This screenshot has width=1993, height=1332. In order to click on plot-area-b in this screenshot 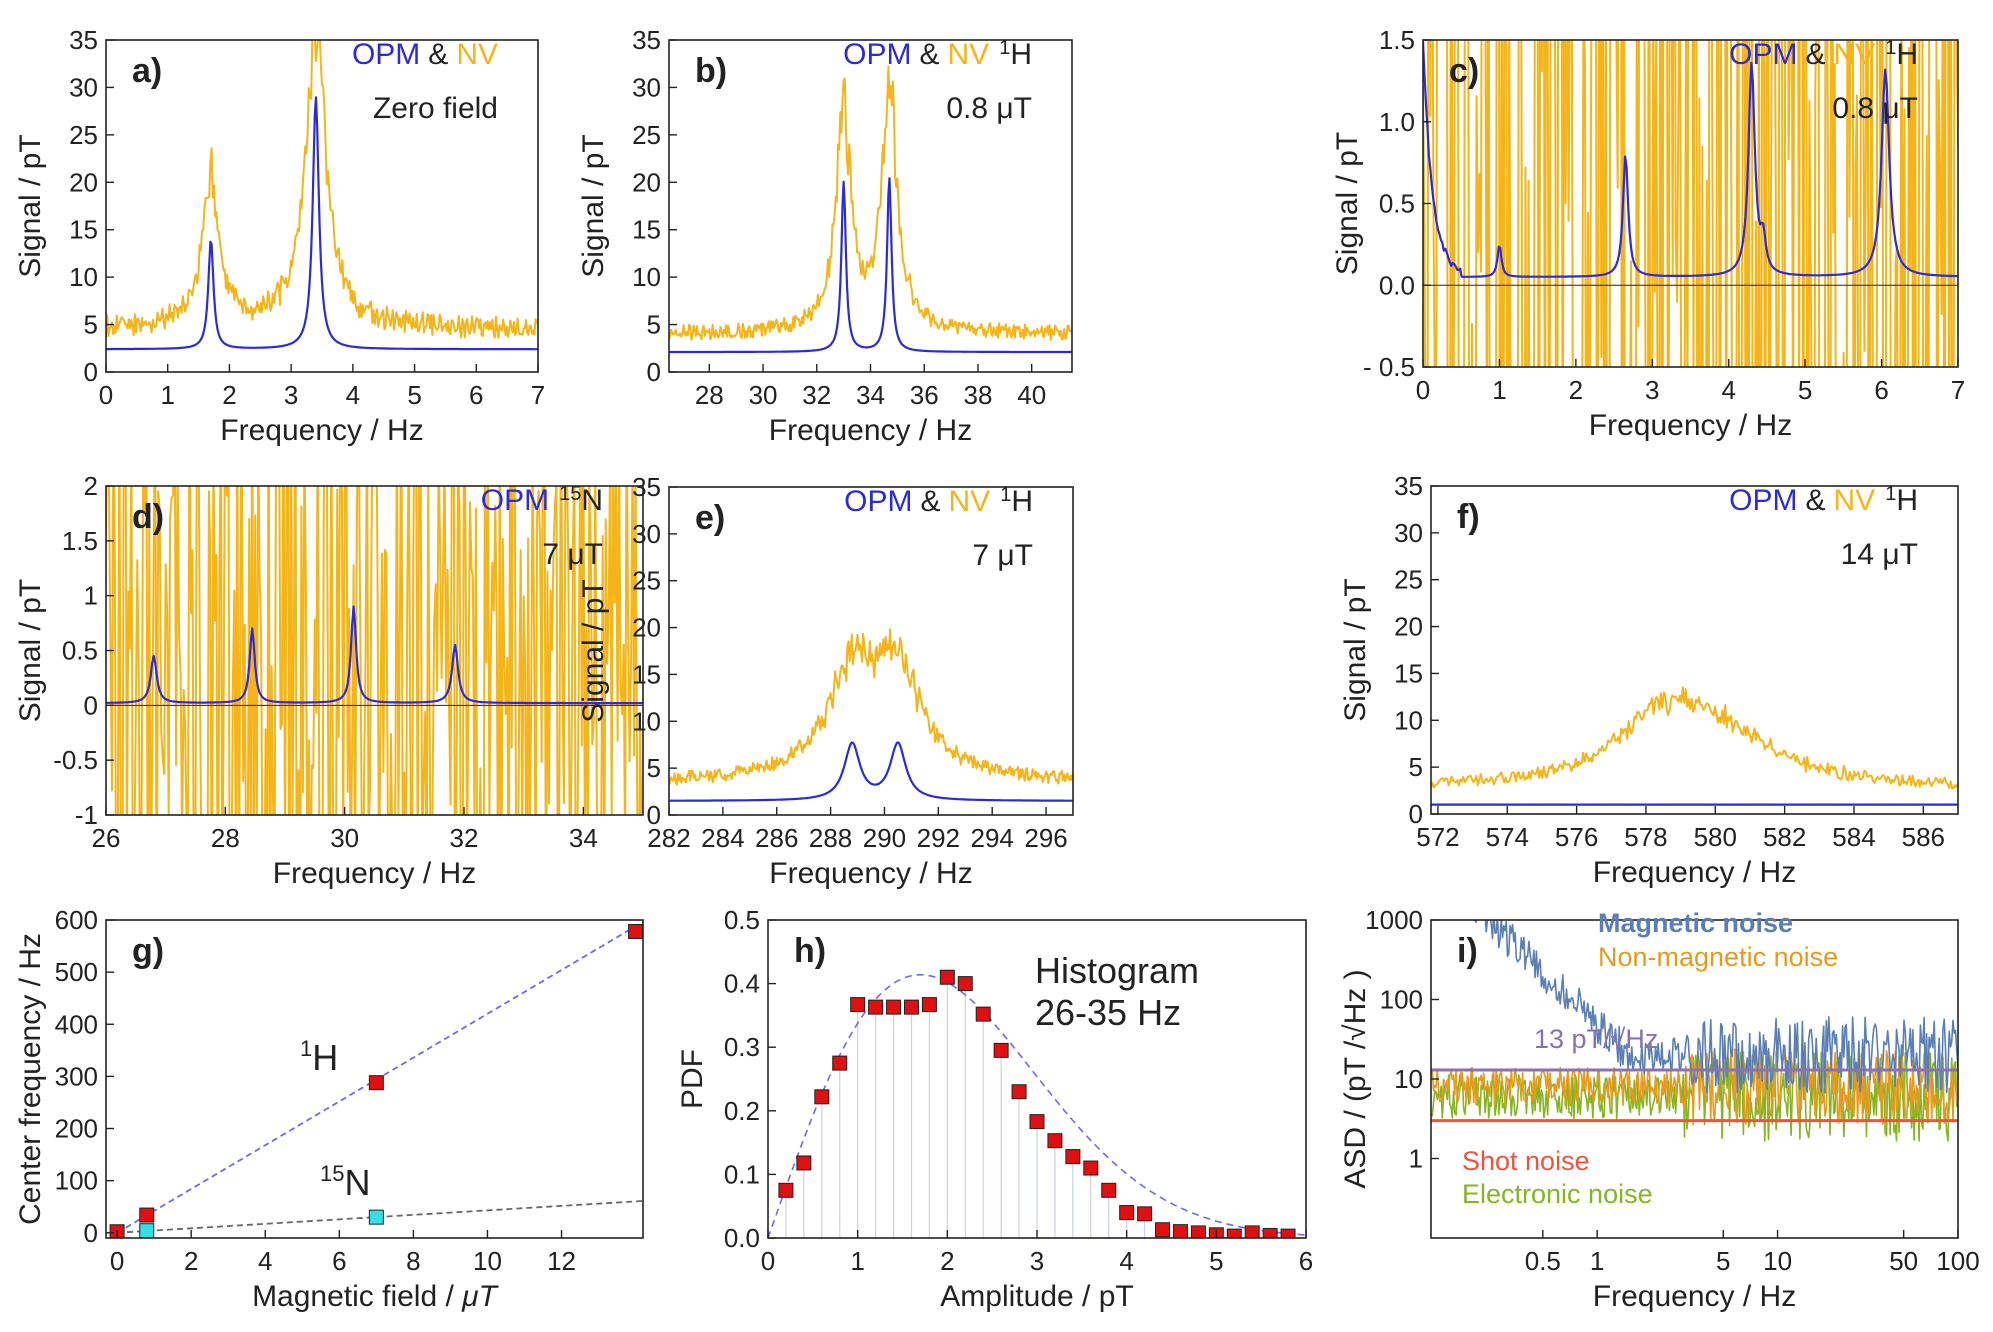, I will do `click(870, 209)`.